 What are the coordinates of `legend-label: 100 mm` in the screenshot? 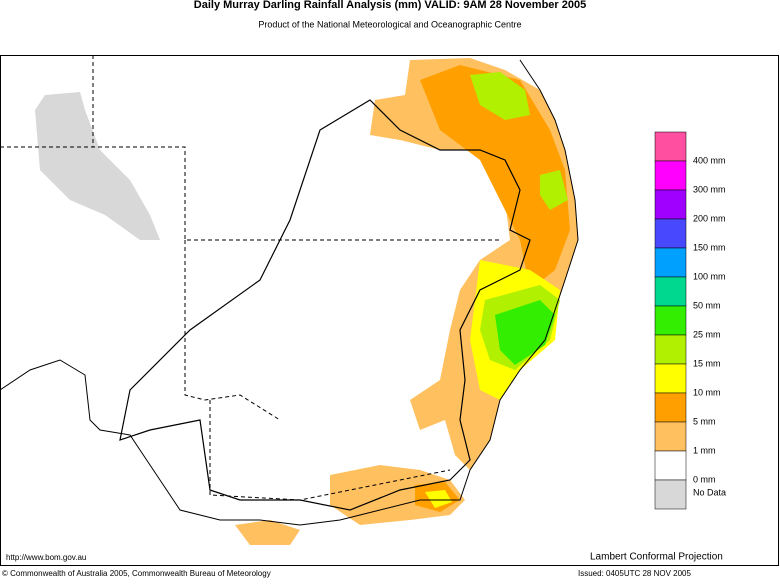 It's located at (709, 276).